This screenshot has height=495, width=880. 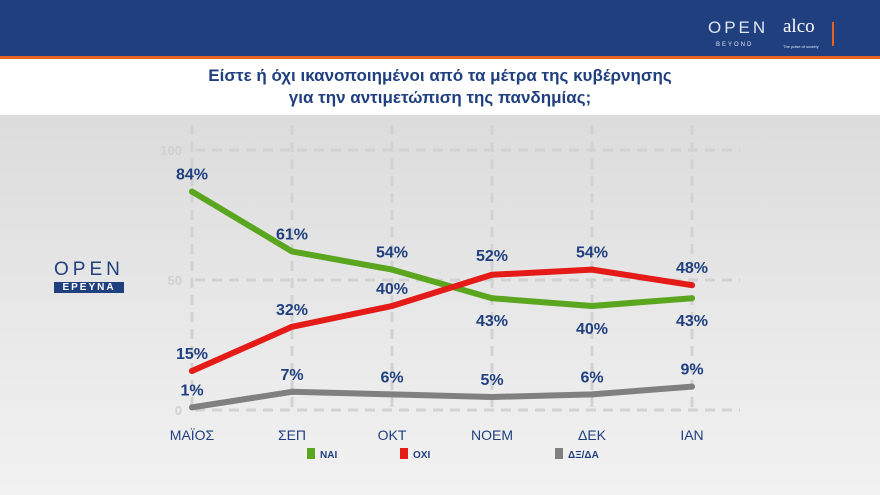 What do you see at coordinates (492, 435) in the screenshot?
I see `x-tick-label: ΝΟΕΜ` at bounding box center [492, 435].